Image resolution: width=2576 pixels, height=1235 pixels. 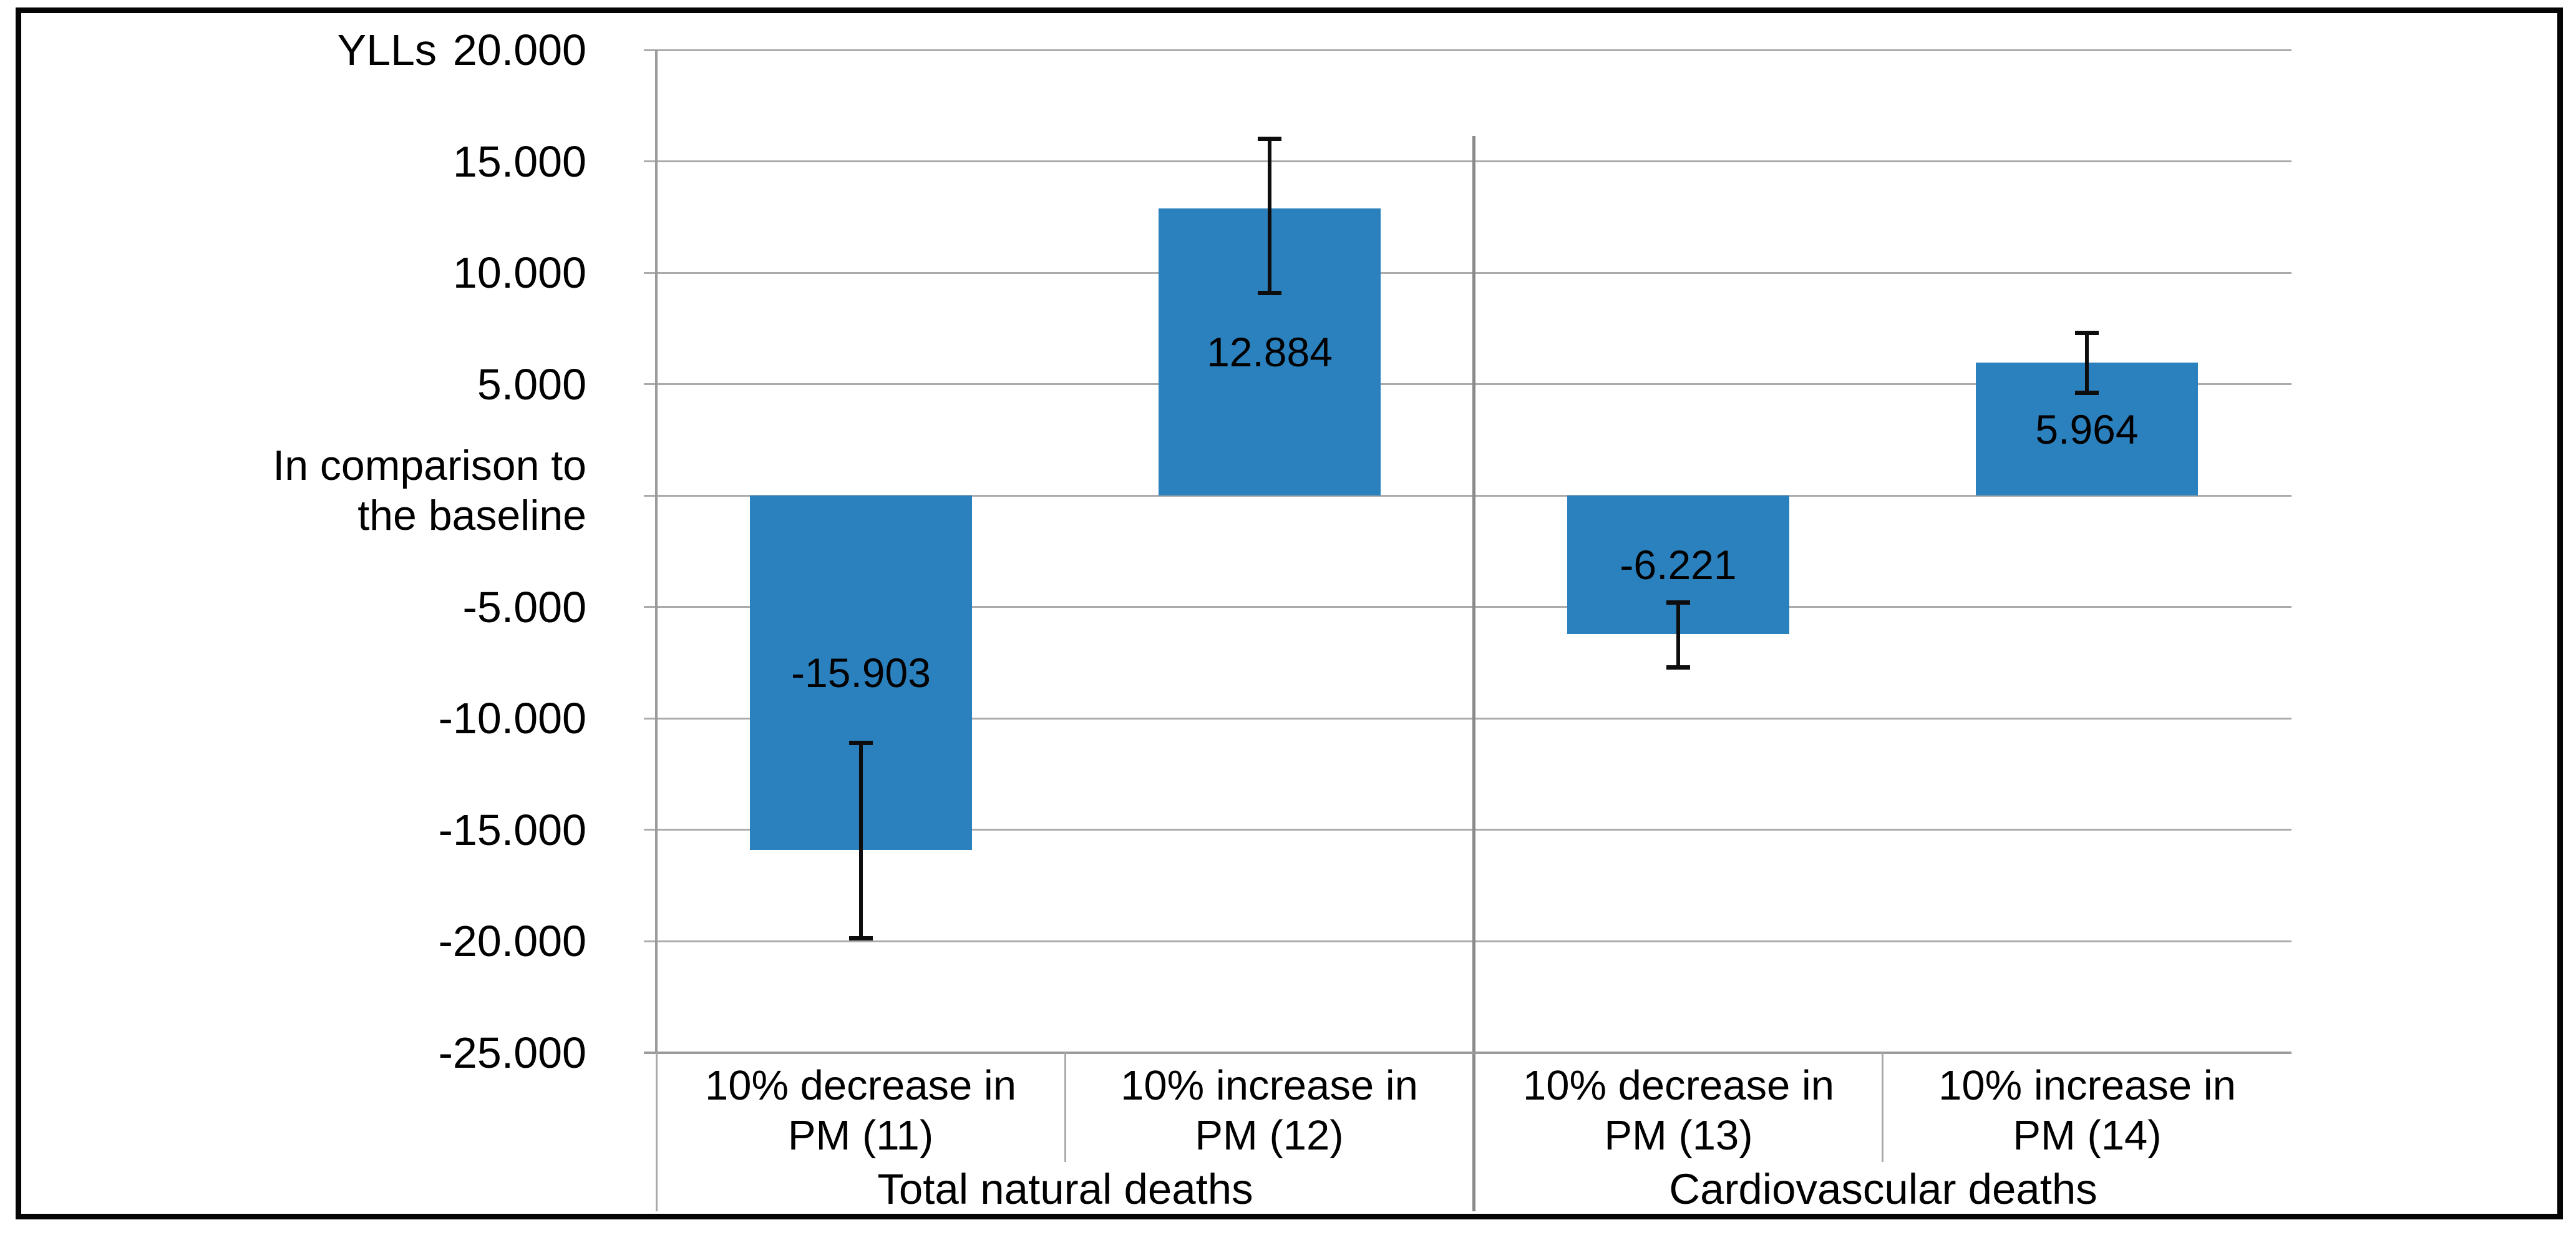 What do you see at coordinates (512, 718) in the screenshot?
I see `y-tick-label: -10.000` at bounding box center [512, 718].